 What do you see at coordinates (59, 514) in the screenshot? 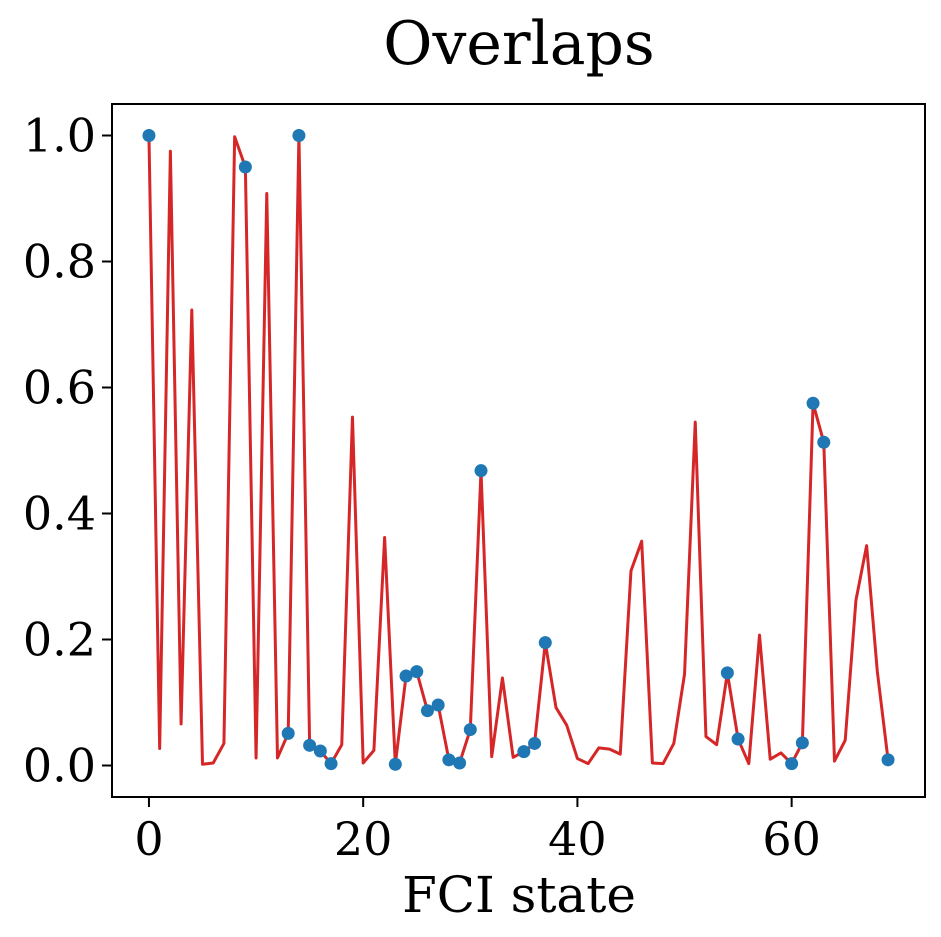
I see `y-tick-label: 0.4` at bounding box center [59, 514].